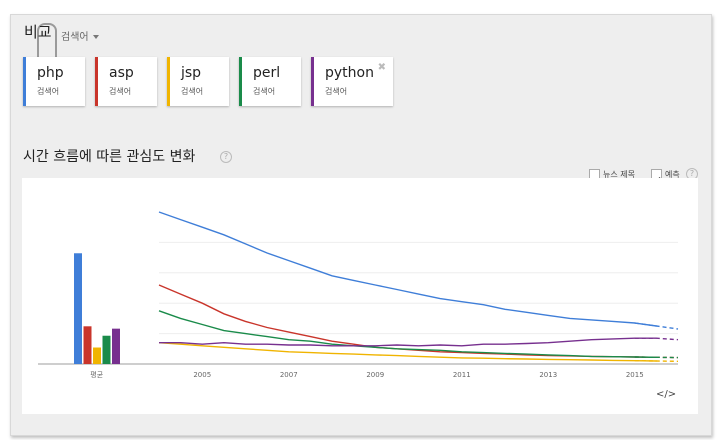 The height and width of the screenshot is (440, 720). Describe the element at coordinates (121, 73) in the screenshot. I see `term-name: asp` at that location.